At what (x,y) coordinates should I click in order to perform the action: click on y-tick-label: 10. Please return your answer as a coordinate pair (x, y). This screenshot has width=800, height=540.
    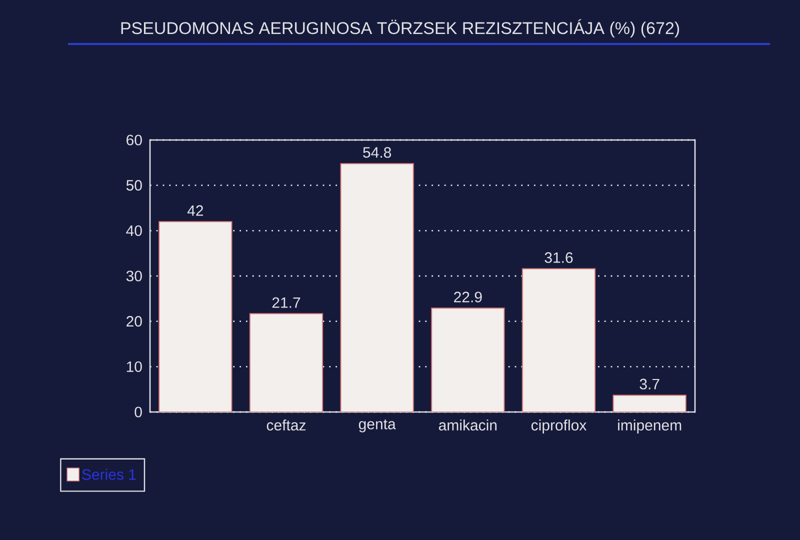
    Looking at the image, I should click on (134, 366).